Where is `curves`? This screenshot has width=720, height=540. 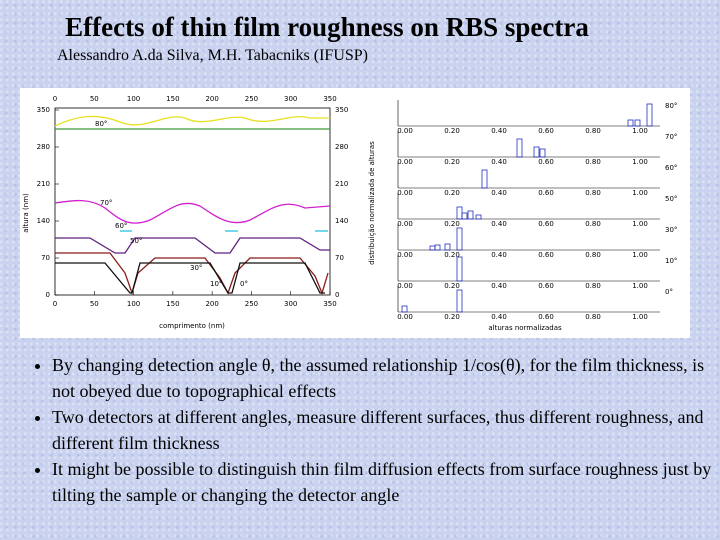 curves is located at coordinates (192, 205).